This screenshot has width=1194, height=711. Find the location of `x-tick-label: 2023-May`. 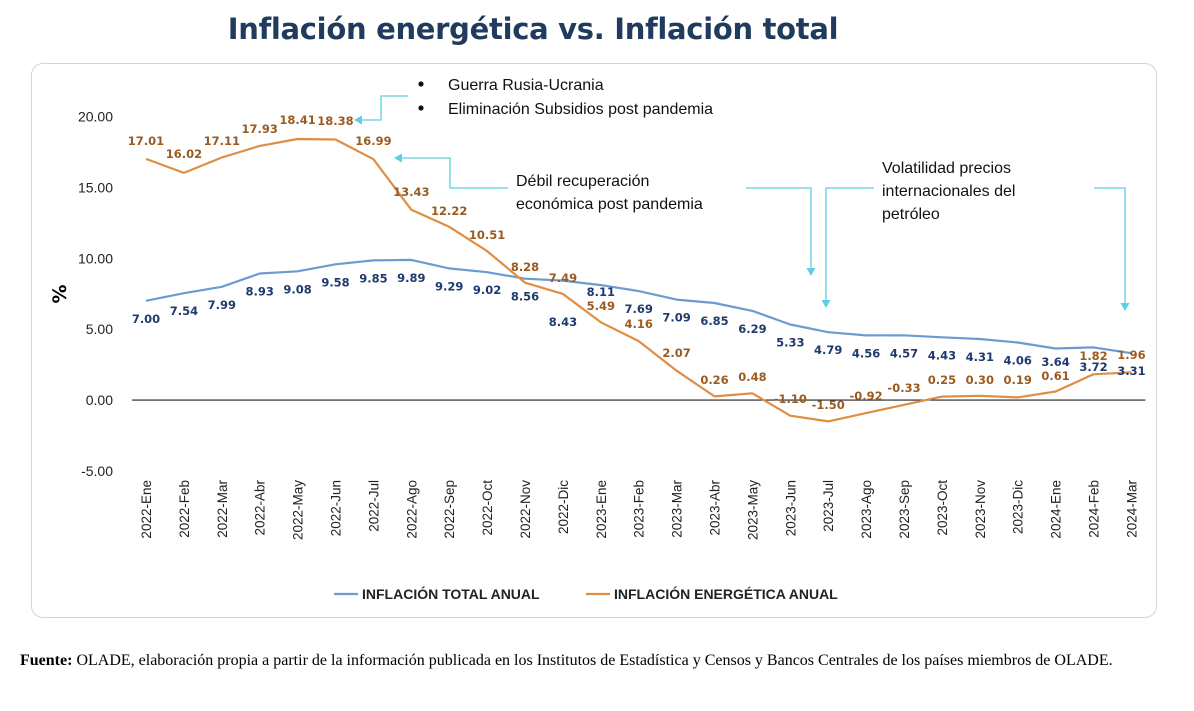

x-tick-label: 2023-May is located at coordinates (752, 510).